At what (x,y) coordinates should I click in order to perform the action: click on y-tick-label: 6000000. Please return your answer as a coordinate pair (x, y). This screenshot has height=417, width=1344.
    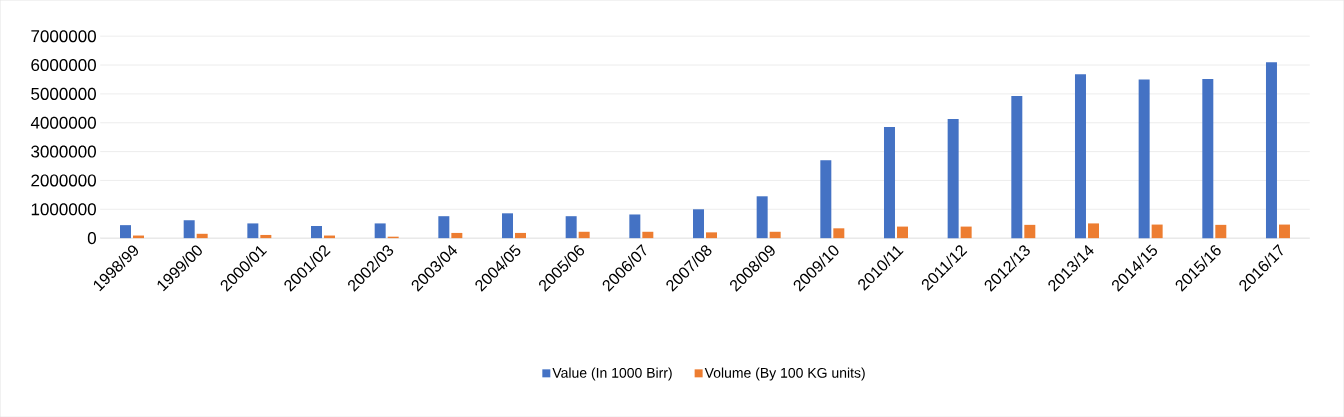
    Looking at the image, I should click on (63, 64).